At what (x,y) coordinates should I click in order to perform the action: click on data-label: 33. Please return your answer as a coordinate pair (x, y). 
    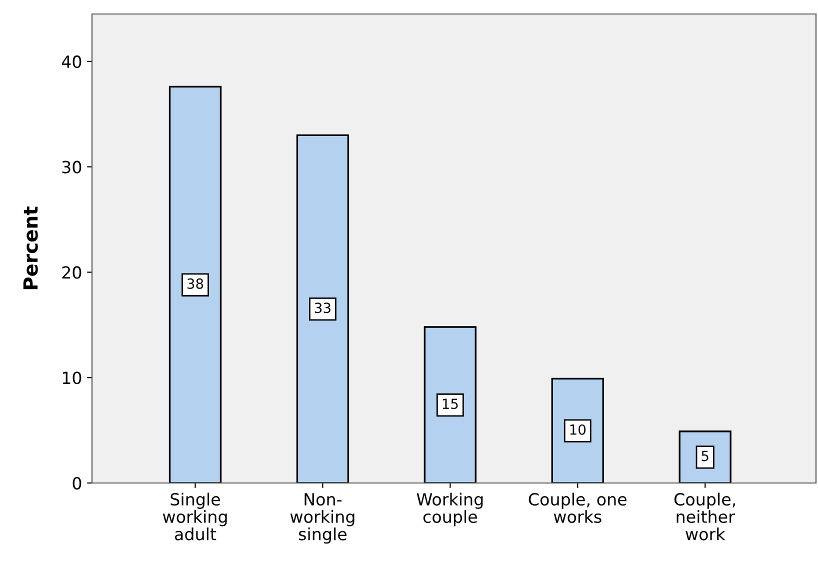
    Looking at the image, I should click on (322, 308).